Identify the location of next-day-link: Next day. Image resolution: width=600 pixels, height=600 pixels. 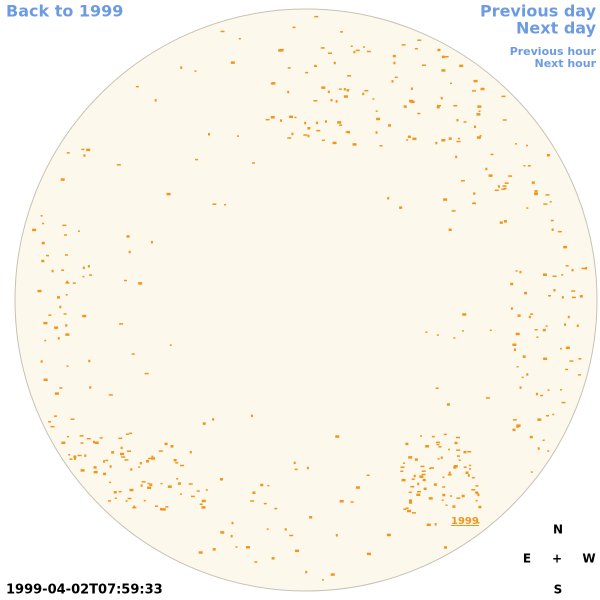
(556, 28).